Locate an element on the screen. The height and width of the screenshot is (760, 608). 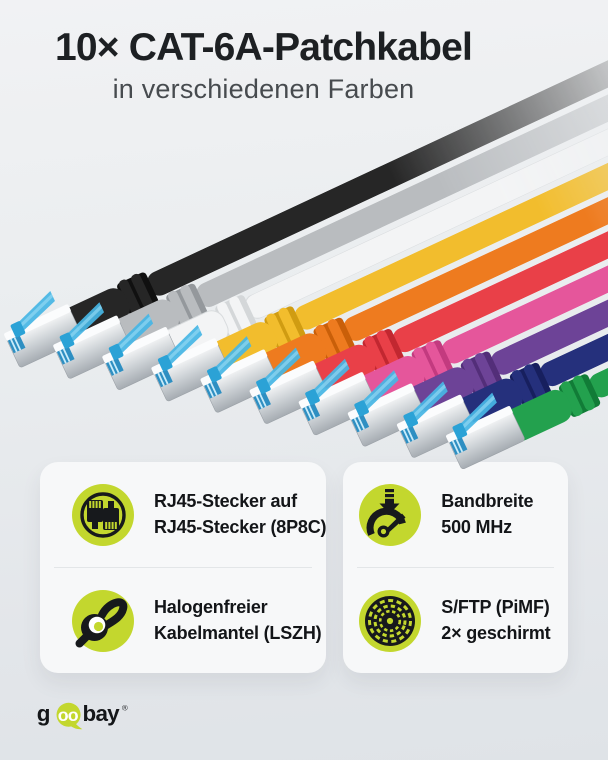
feature-line: 500 MHz is located at coordinates (476, 526).